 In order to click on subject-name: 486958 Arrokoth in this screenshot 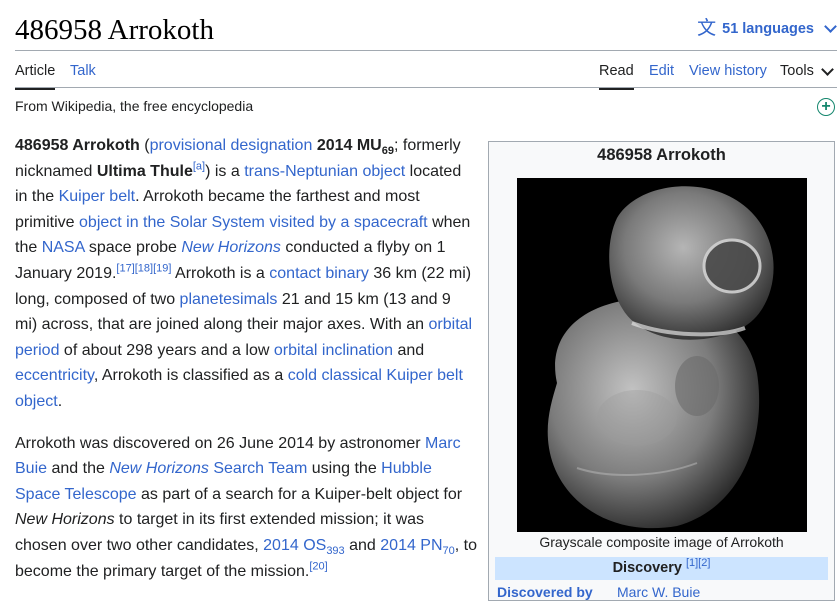, I will do `click(77, 145)`.